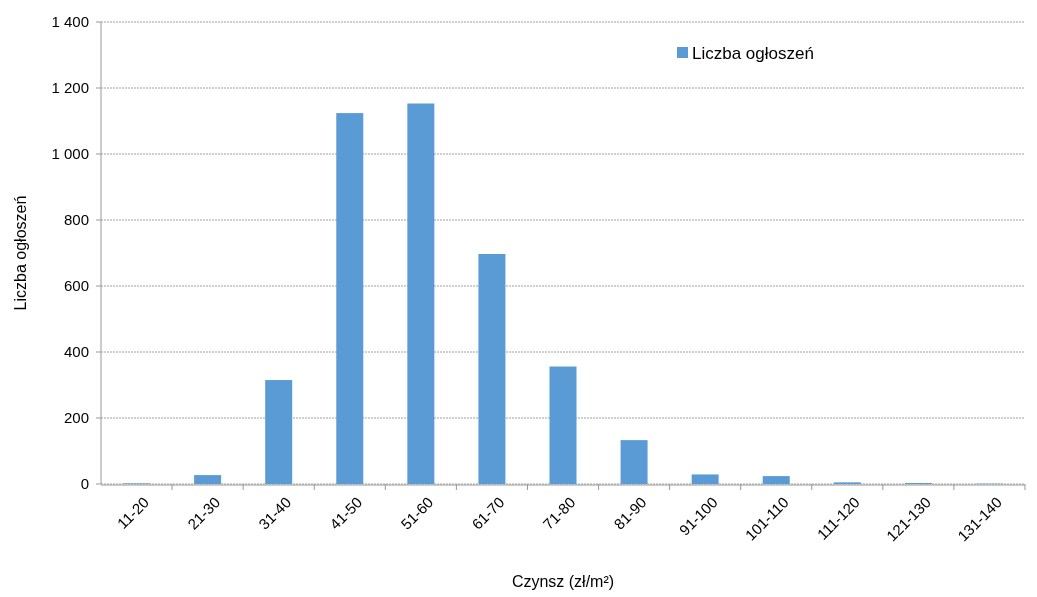 Image resolution: width=1037 pixels, height=597 pixels. I want to click on y-tick-label: 0, so click(84, 484).